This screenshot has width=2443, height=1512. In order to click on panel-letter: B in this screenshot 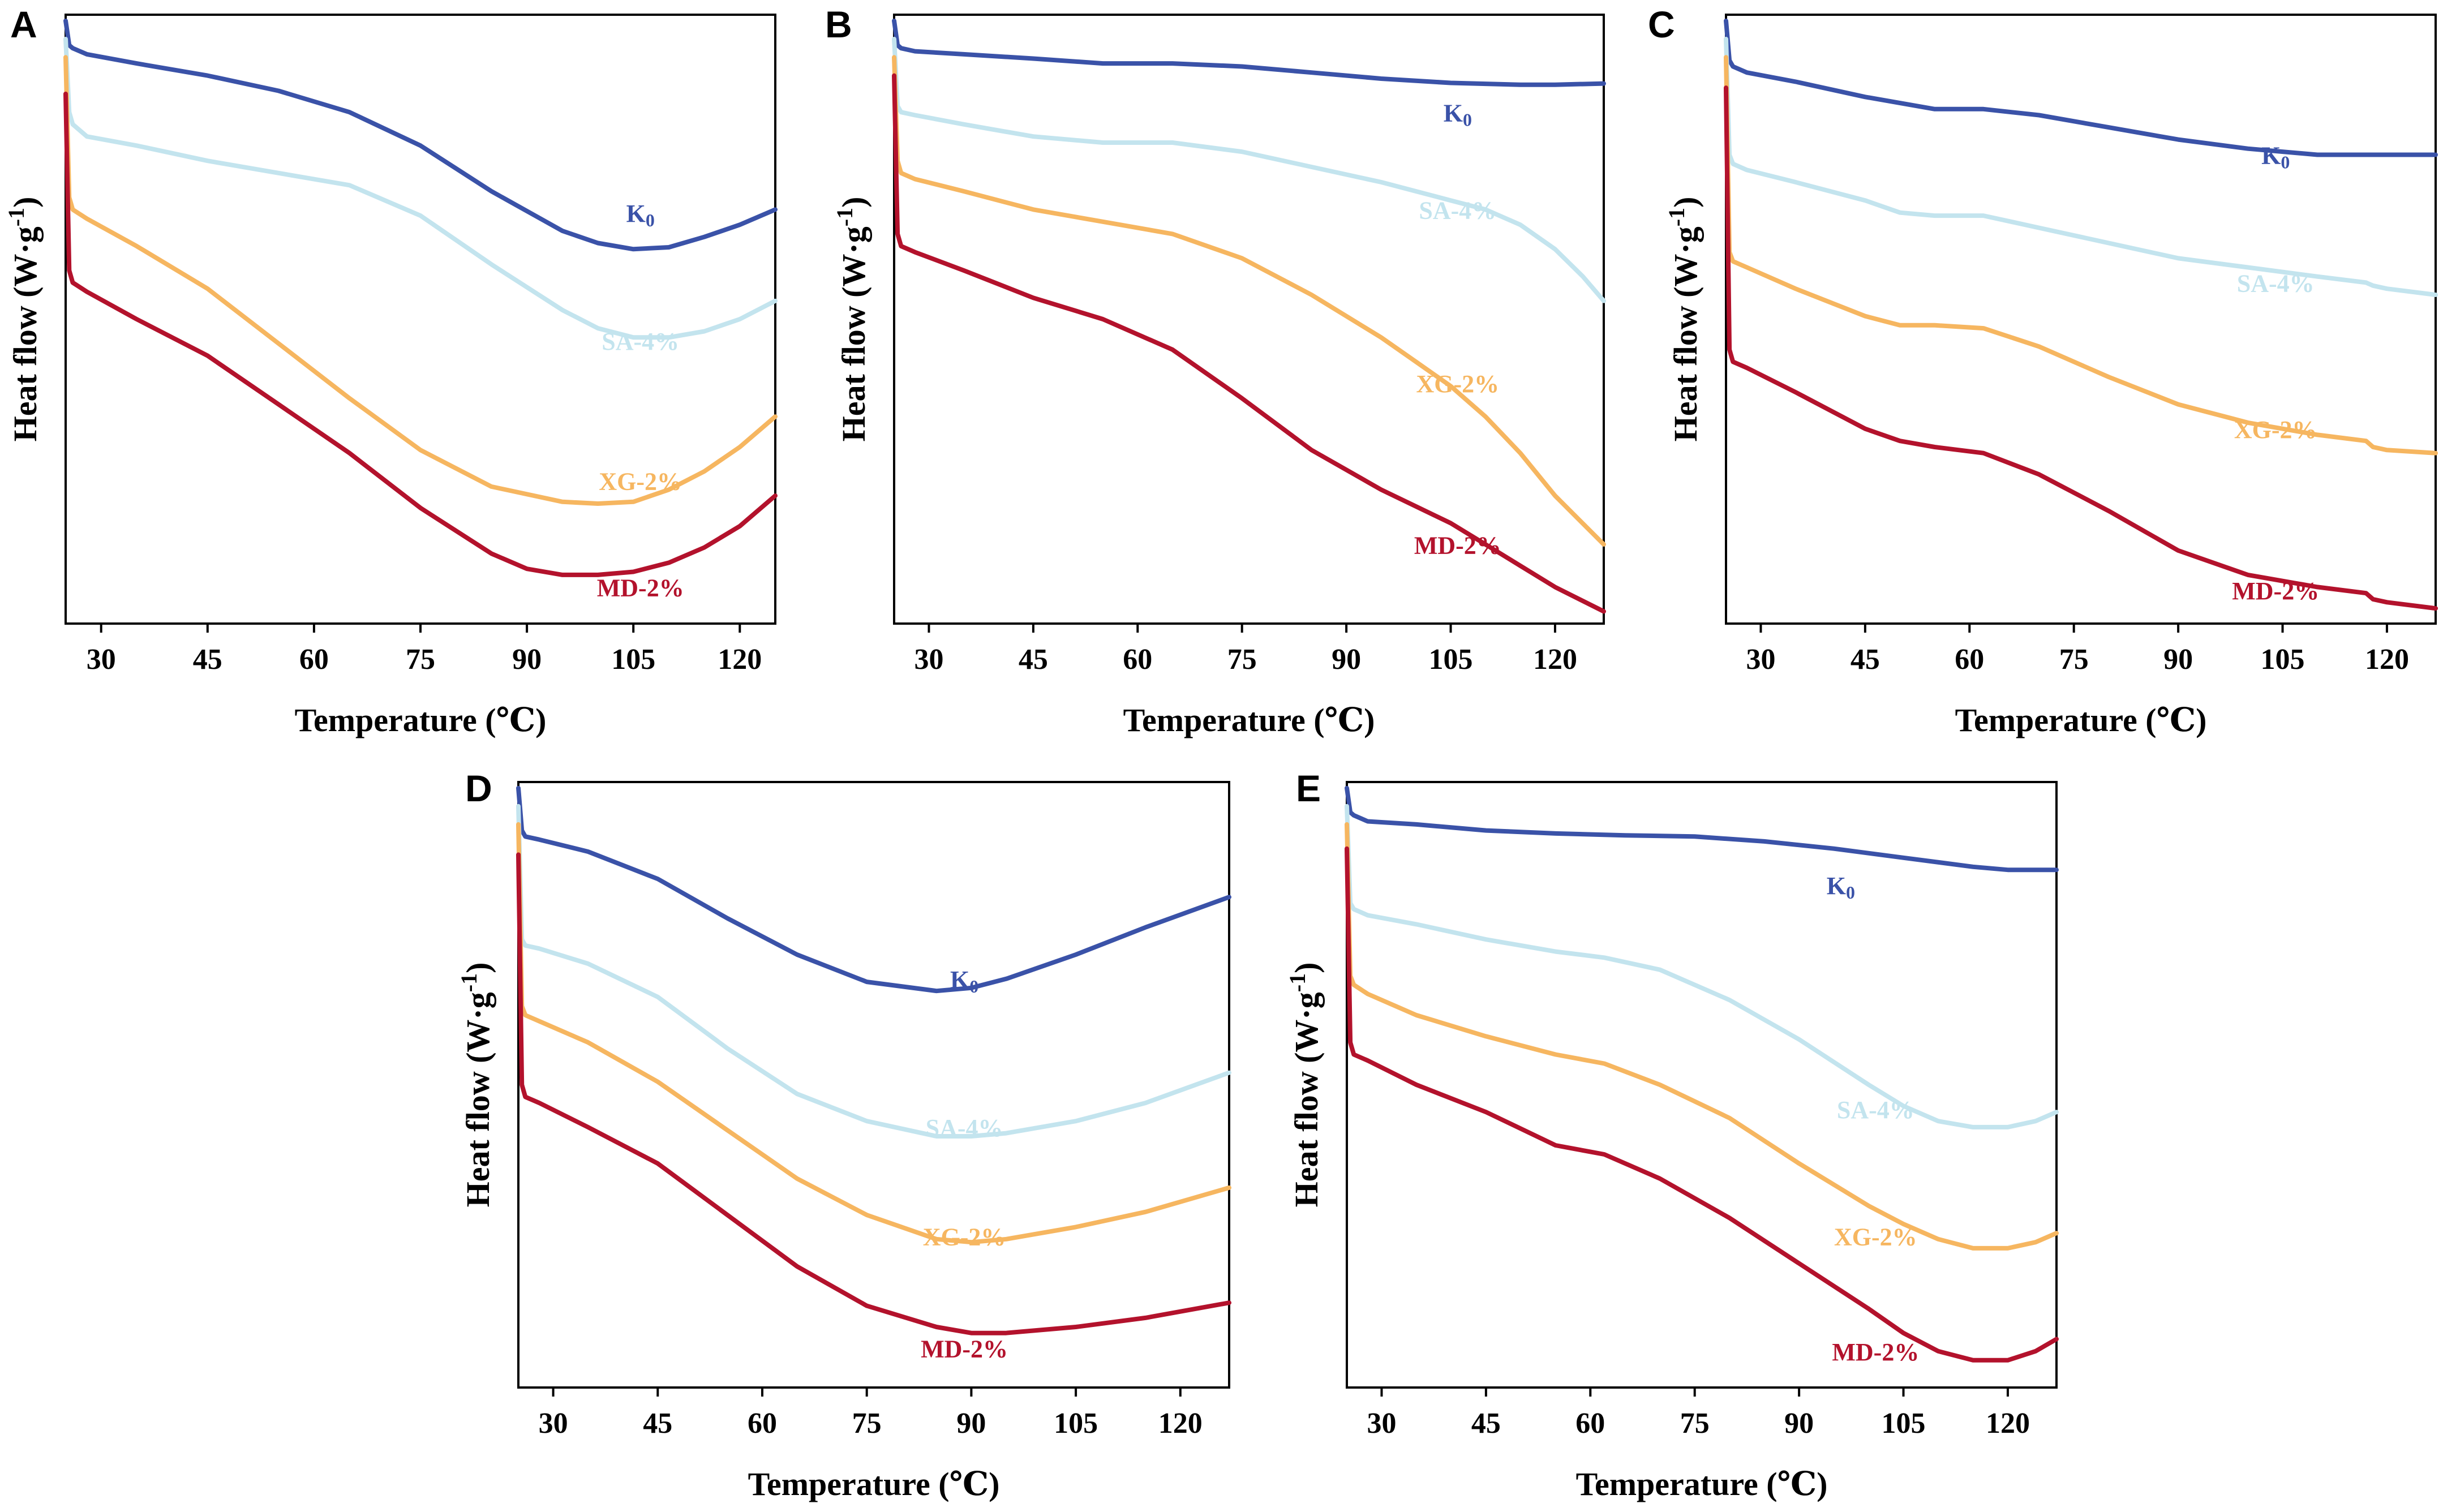, I will do `click(838, 24)`.